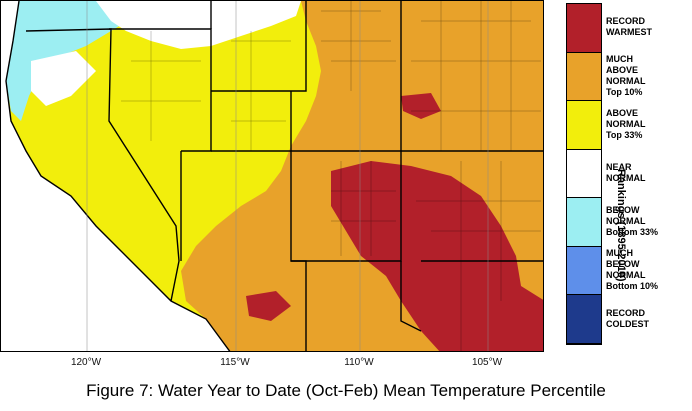  I want to click on region-near-normal-north, so click(198, 25).